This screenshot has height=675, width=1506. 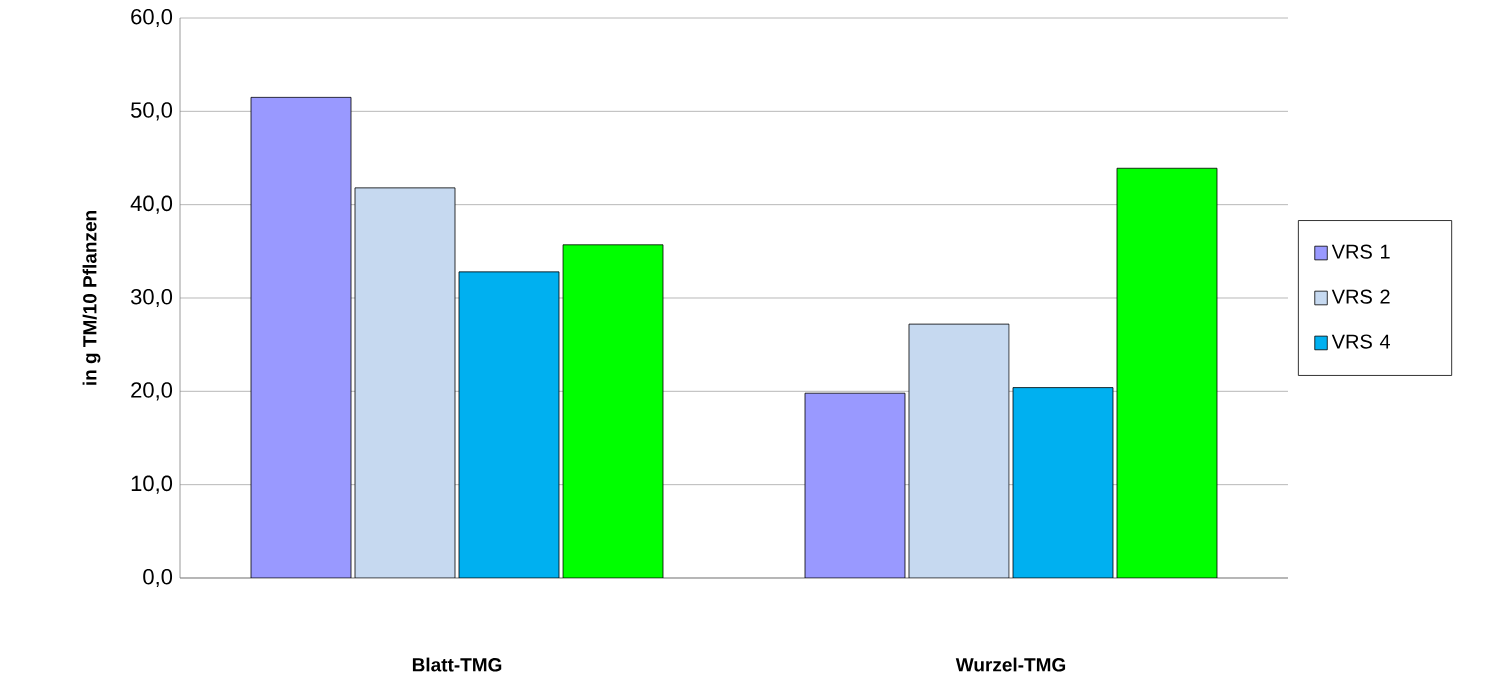 What do you see at coordinates (151, 298) in the screenshot?
I see `y-tick-label: 30,0` at bounding box center [151, 298].